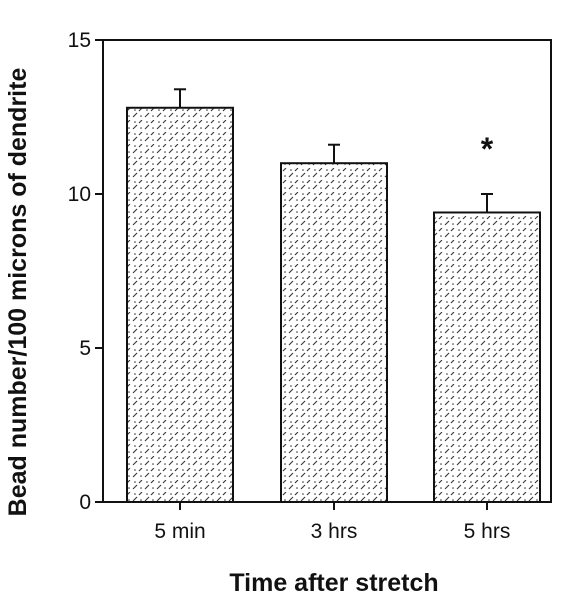 The height and width of the screenshot is (600, 572). I want to click on x-tick-label-1: 5 min, so click(179, 531).